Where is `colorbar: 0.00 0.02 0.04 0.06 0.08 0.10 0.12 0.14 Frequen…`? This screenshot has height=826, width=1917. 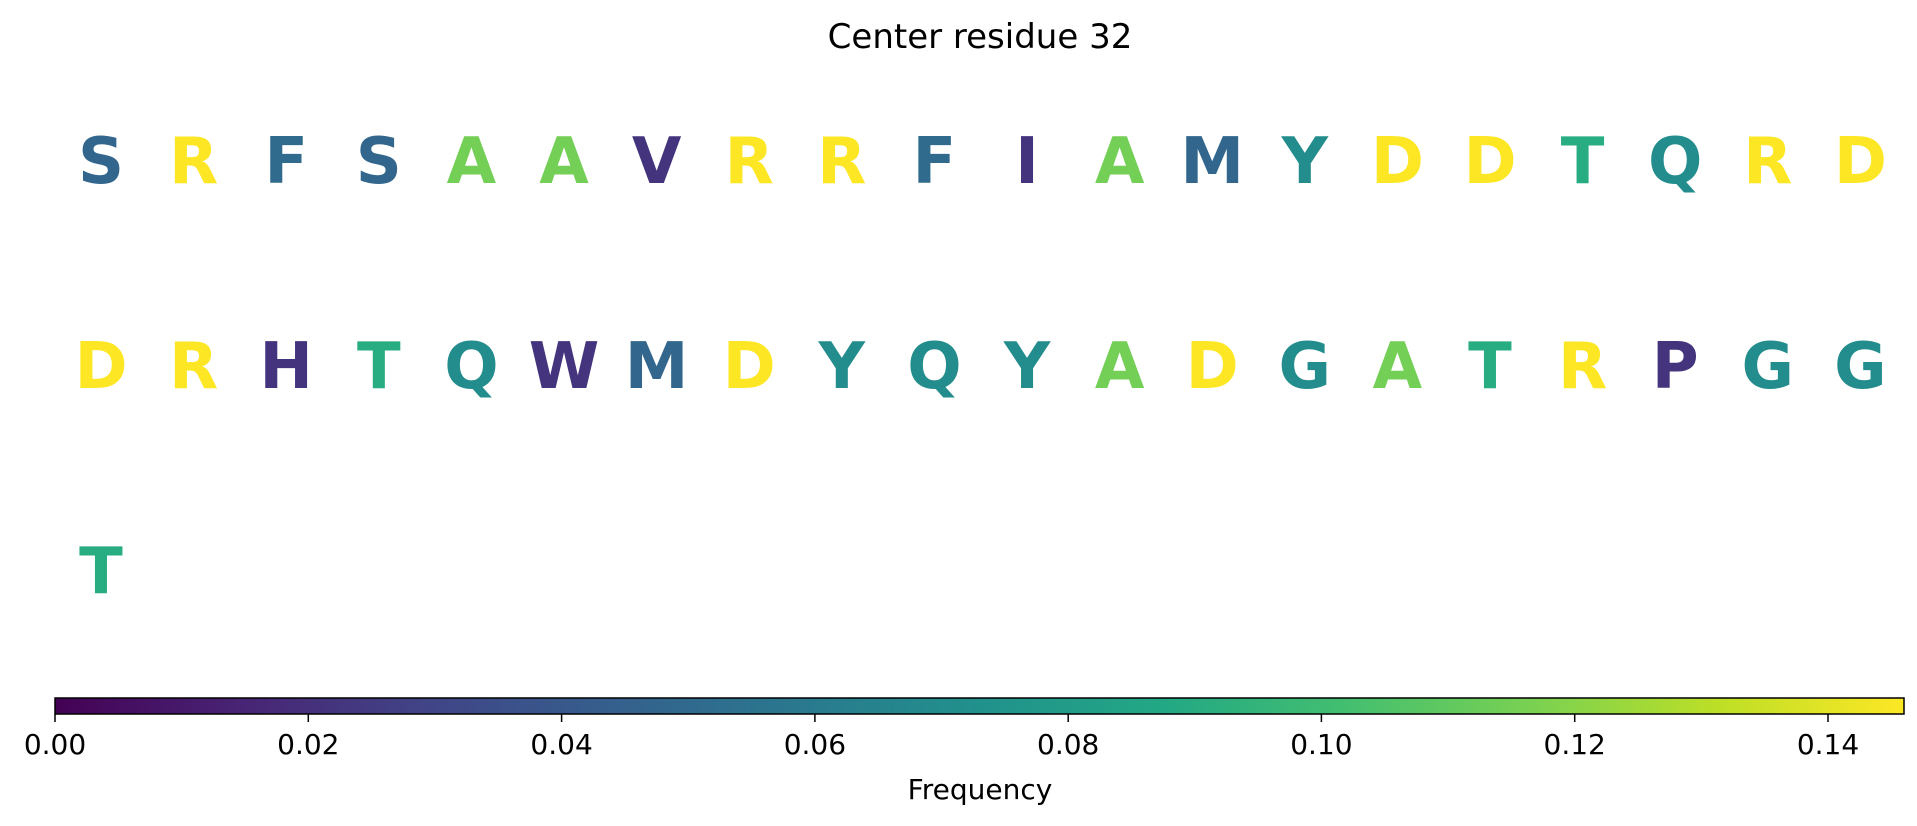
colorbar: 0.00 0.02 0.04 0.06 0.08 0.10 0.12 0.14 Frequen… is located at coordinates (964, 751).